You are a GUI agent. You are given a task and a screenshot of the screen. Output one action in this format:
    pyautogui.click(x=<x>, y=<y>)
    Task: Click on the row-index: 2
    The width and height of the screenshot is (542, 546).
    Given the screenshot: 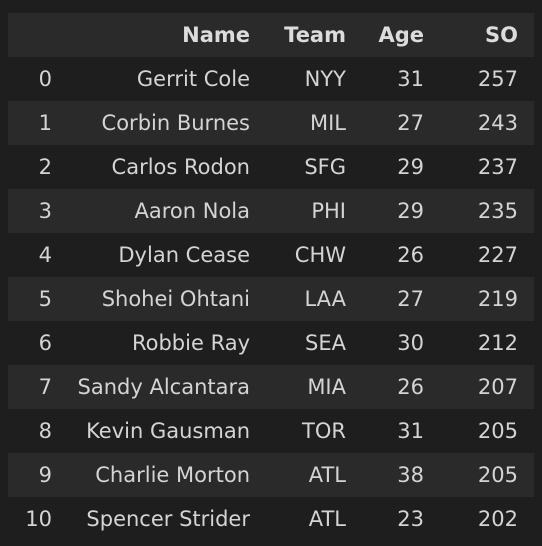 What is the action you would take?
    pyautogui.click(x=45, y=167)
    